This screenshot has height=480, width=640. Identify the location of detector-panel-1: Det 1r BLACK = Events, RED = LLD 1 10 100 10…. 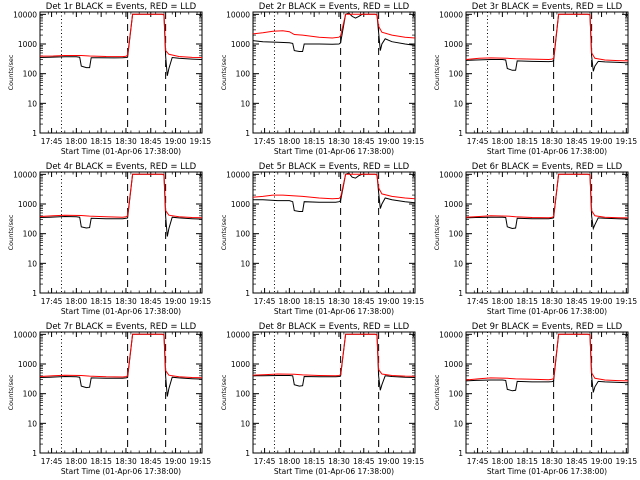
(109, 79).